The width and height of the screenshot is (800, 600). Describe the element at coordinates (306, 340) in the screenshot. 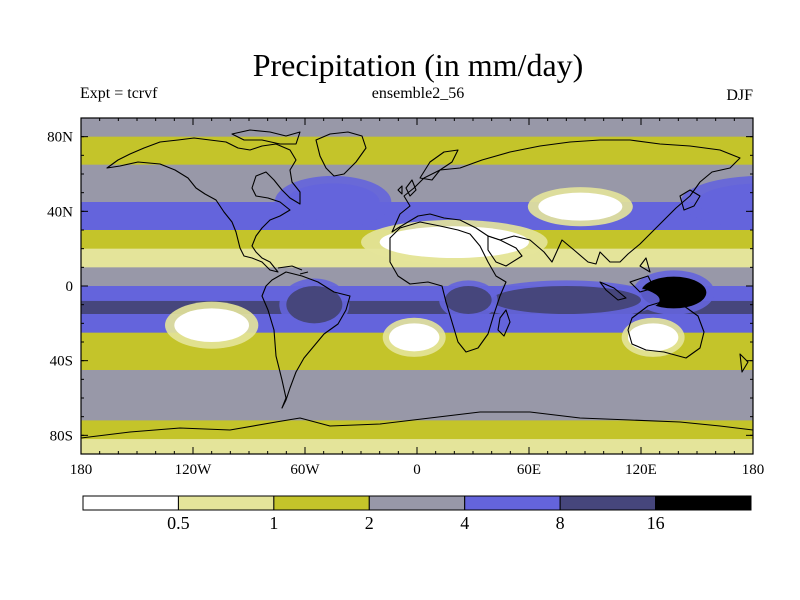

I see `coastline-south-america` at that location.